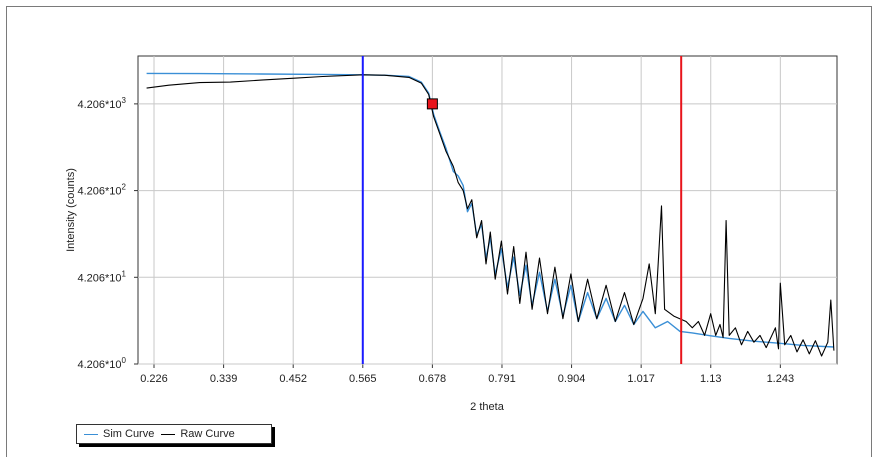  I want to click on x-tick-label: 1.13, so click(710, 379).